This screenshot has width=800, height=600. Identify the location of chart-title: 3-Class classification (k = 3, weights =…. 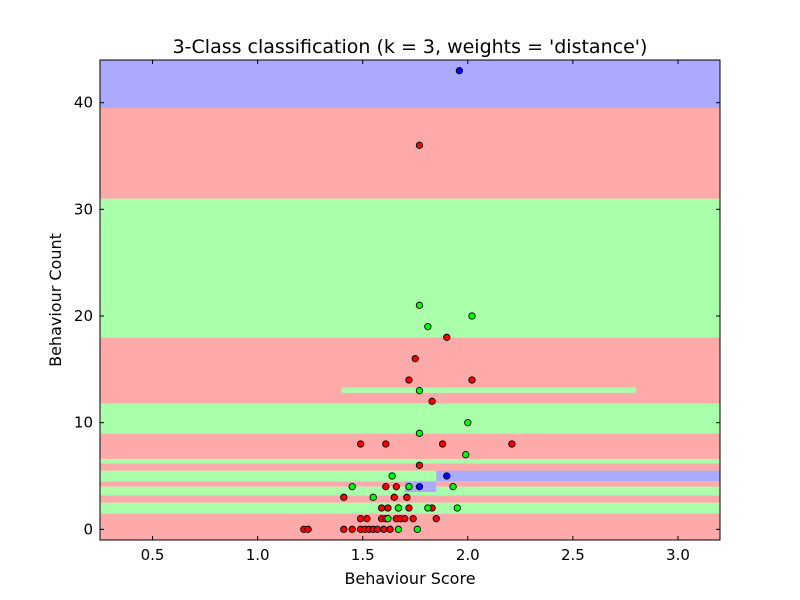
(410, 47).